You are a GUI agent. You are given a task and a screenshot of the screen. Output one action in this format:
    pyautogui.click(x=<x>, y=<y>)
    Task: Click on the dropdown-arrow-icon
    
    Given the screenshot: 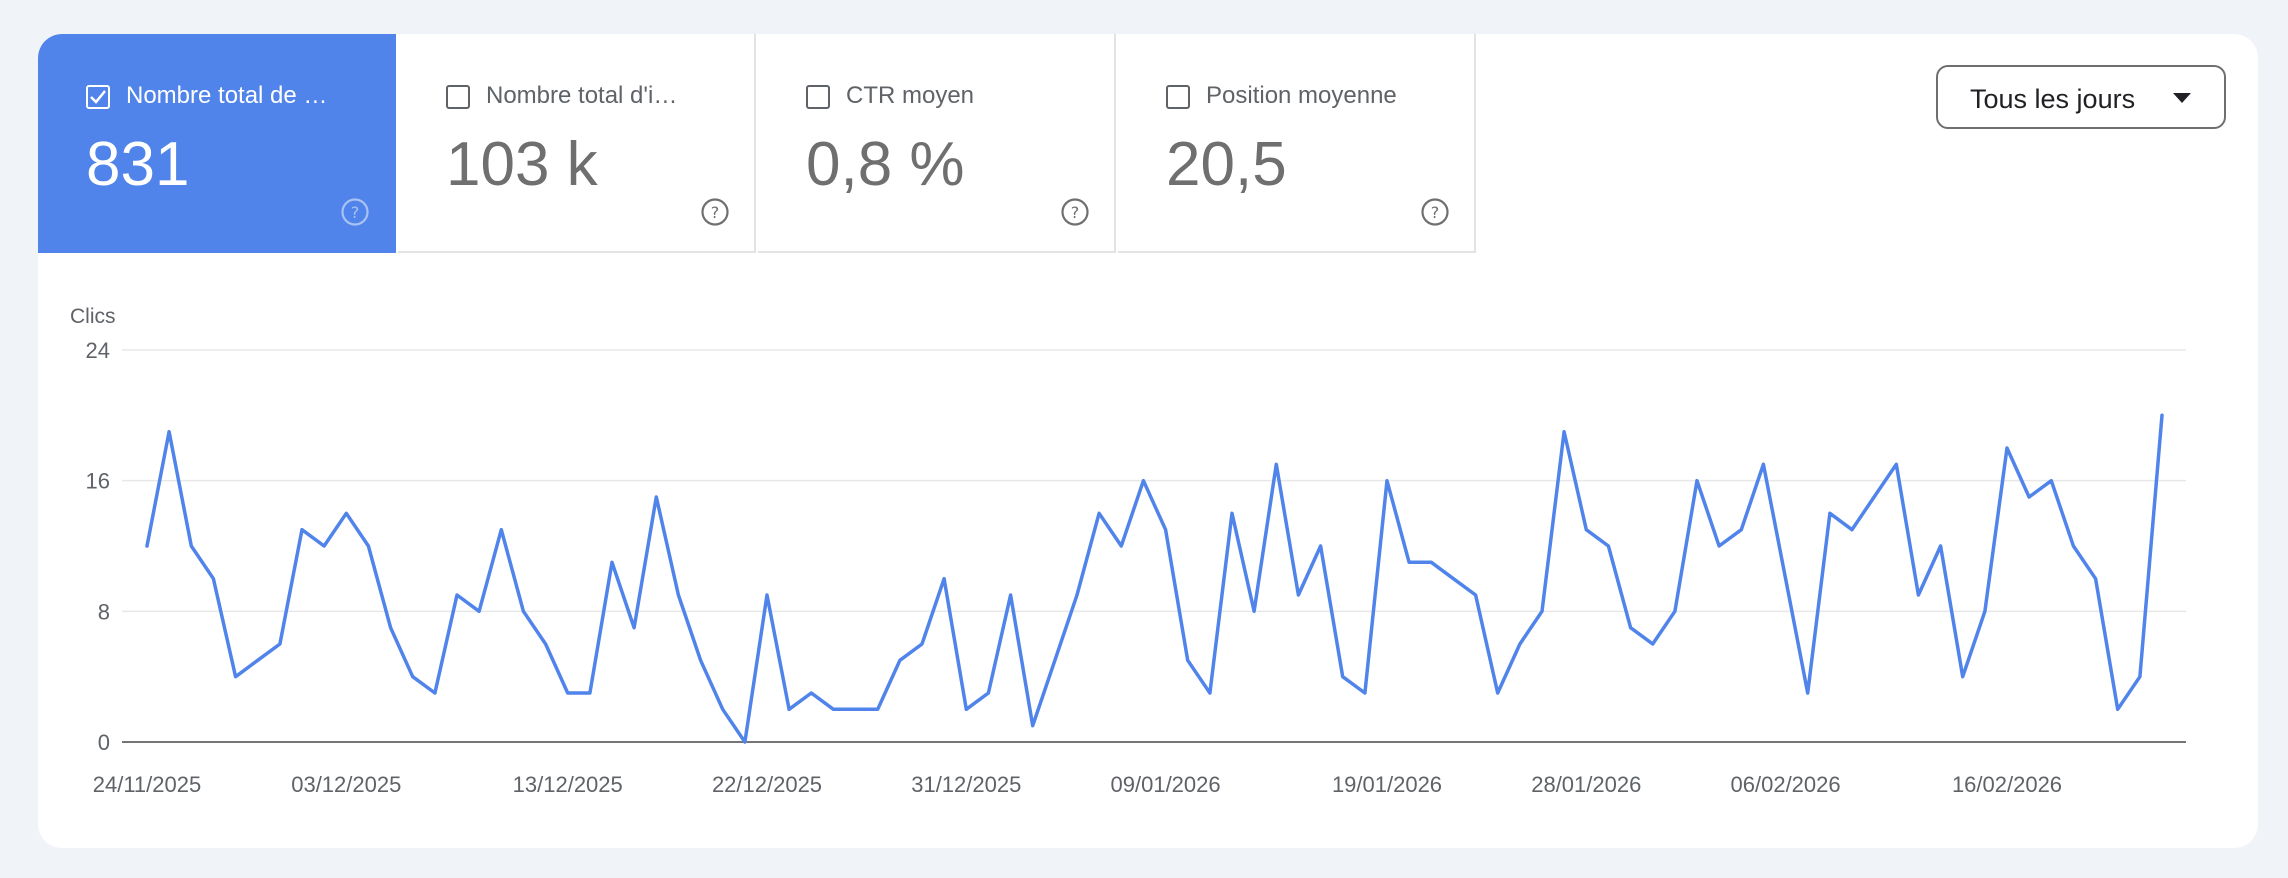 What is the action you would take?
    pyautogui.click(x=2182, y=98)
    